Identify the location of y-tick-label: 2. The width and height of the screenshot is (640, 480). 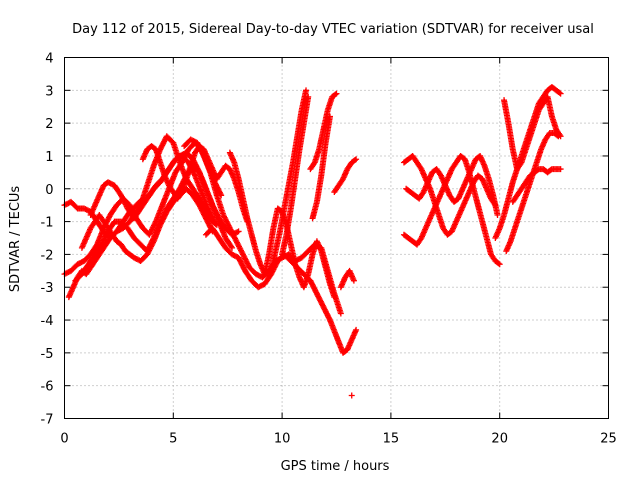
(49, 124).